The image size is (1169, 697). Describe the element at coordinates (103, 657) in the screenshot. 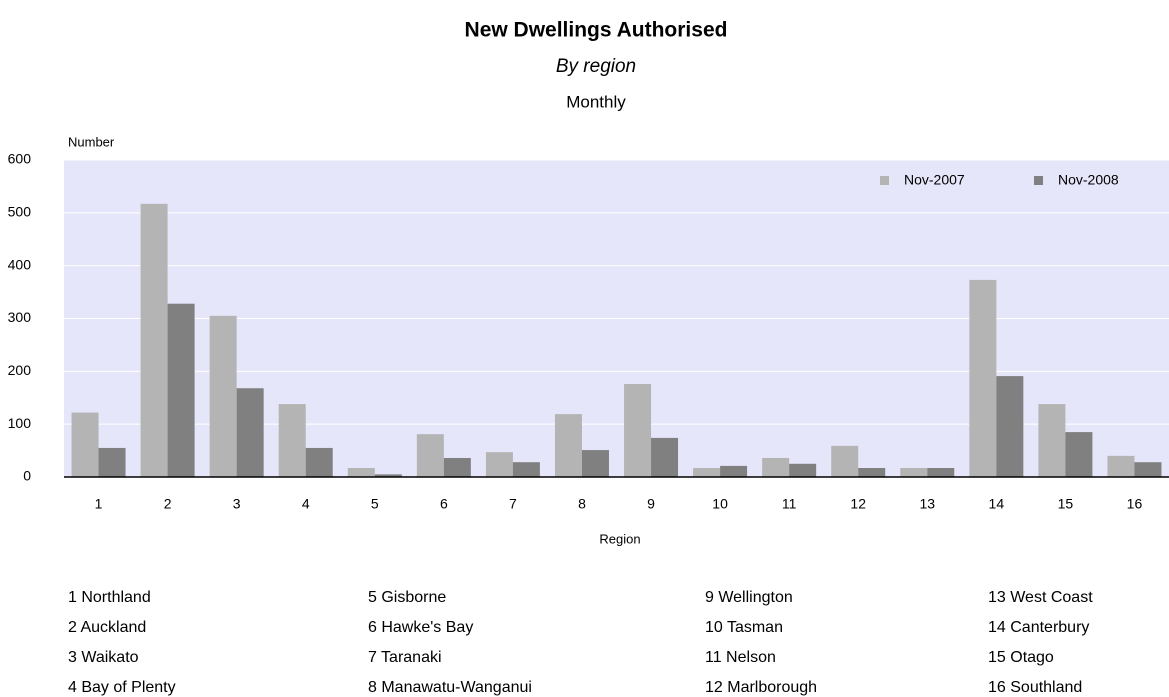

I see `region-key-item: 3 Waikato` at that location.